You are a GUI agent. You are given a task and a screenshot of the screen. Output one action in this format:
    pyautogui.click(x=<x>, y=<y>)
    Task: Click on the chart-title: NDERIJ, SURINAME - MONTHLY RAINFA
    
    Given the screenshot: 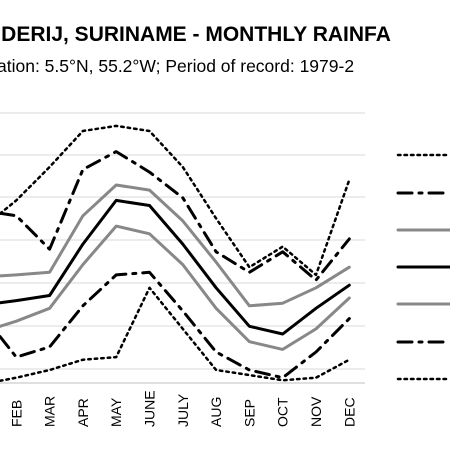 What is the action you would take?
    pyautogui.click(x=195, y=34)
    